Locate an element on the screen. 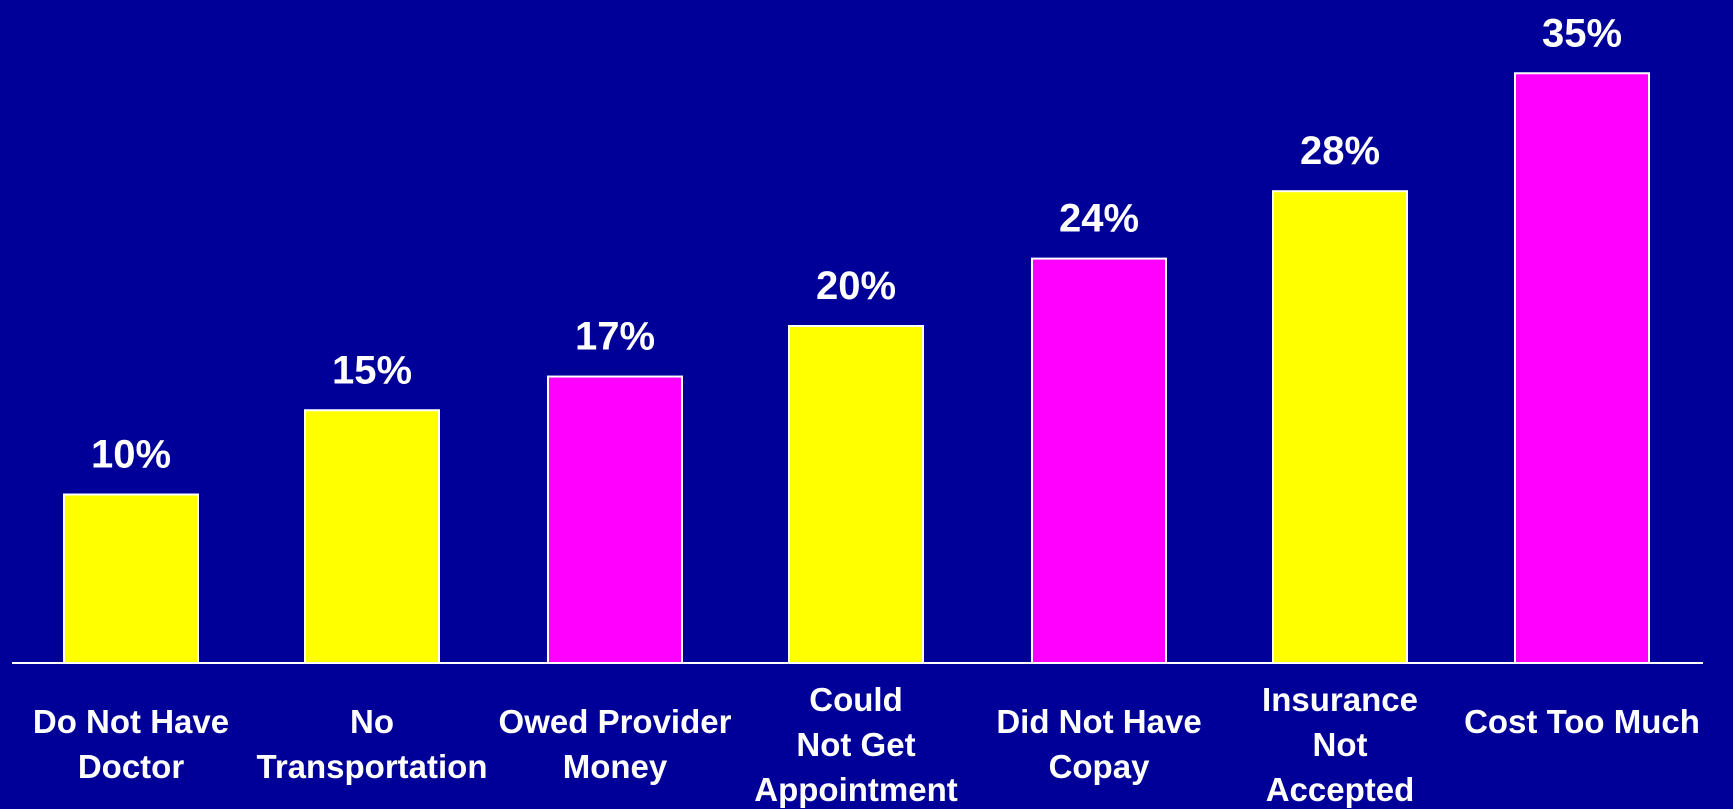 This screenshot has width=1733, height=809. category-label-1: Do Not Have Doctor is located at coordinates (131, 744).